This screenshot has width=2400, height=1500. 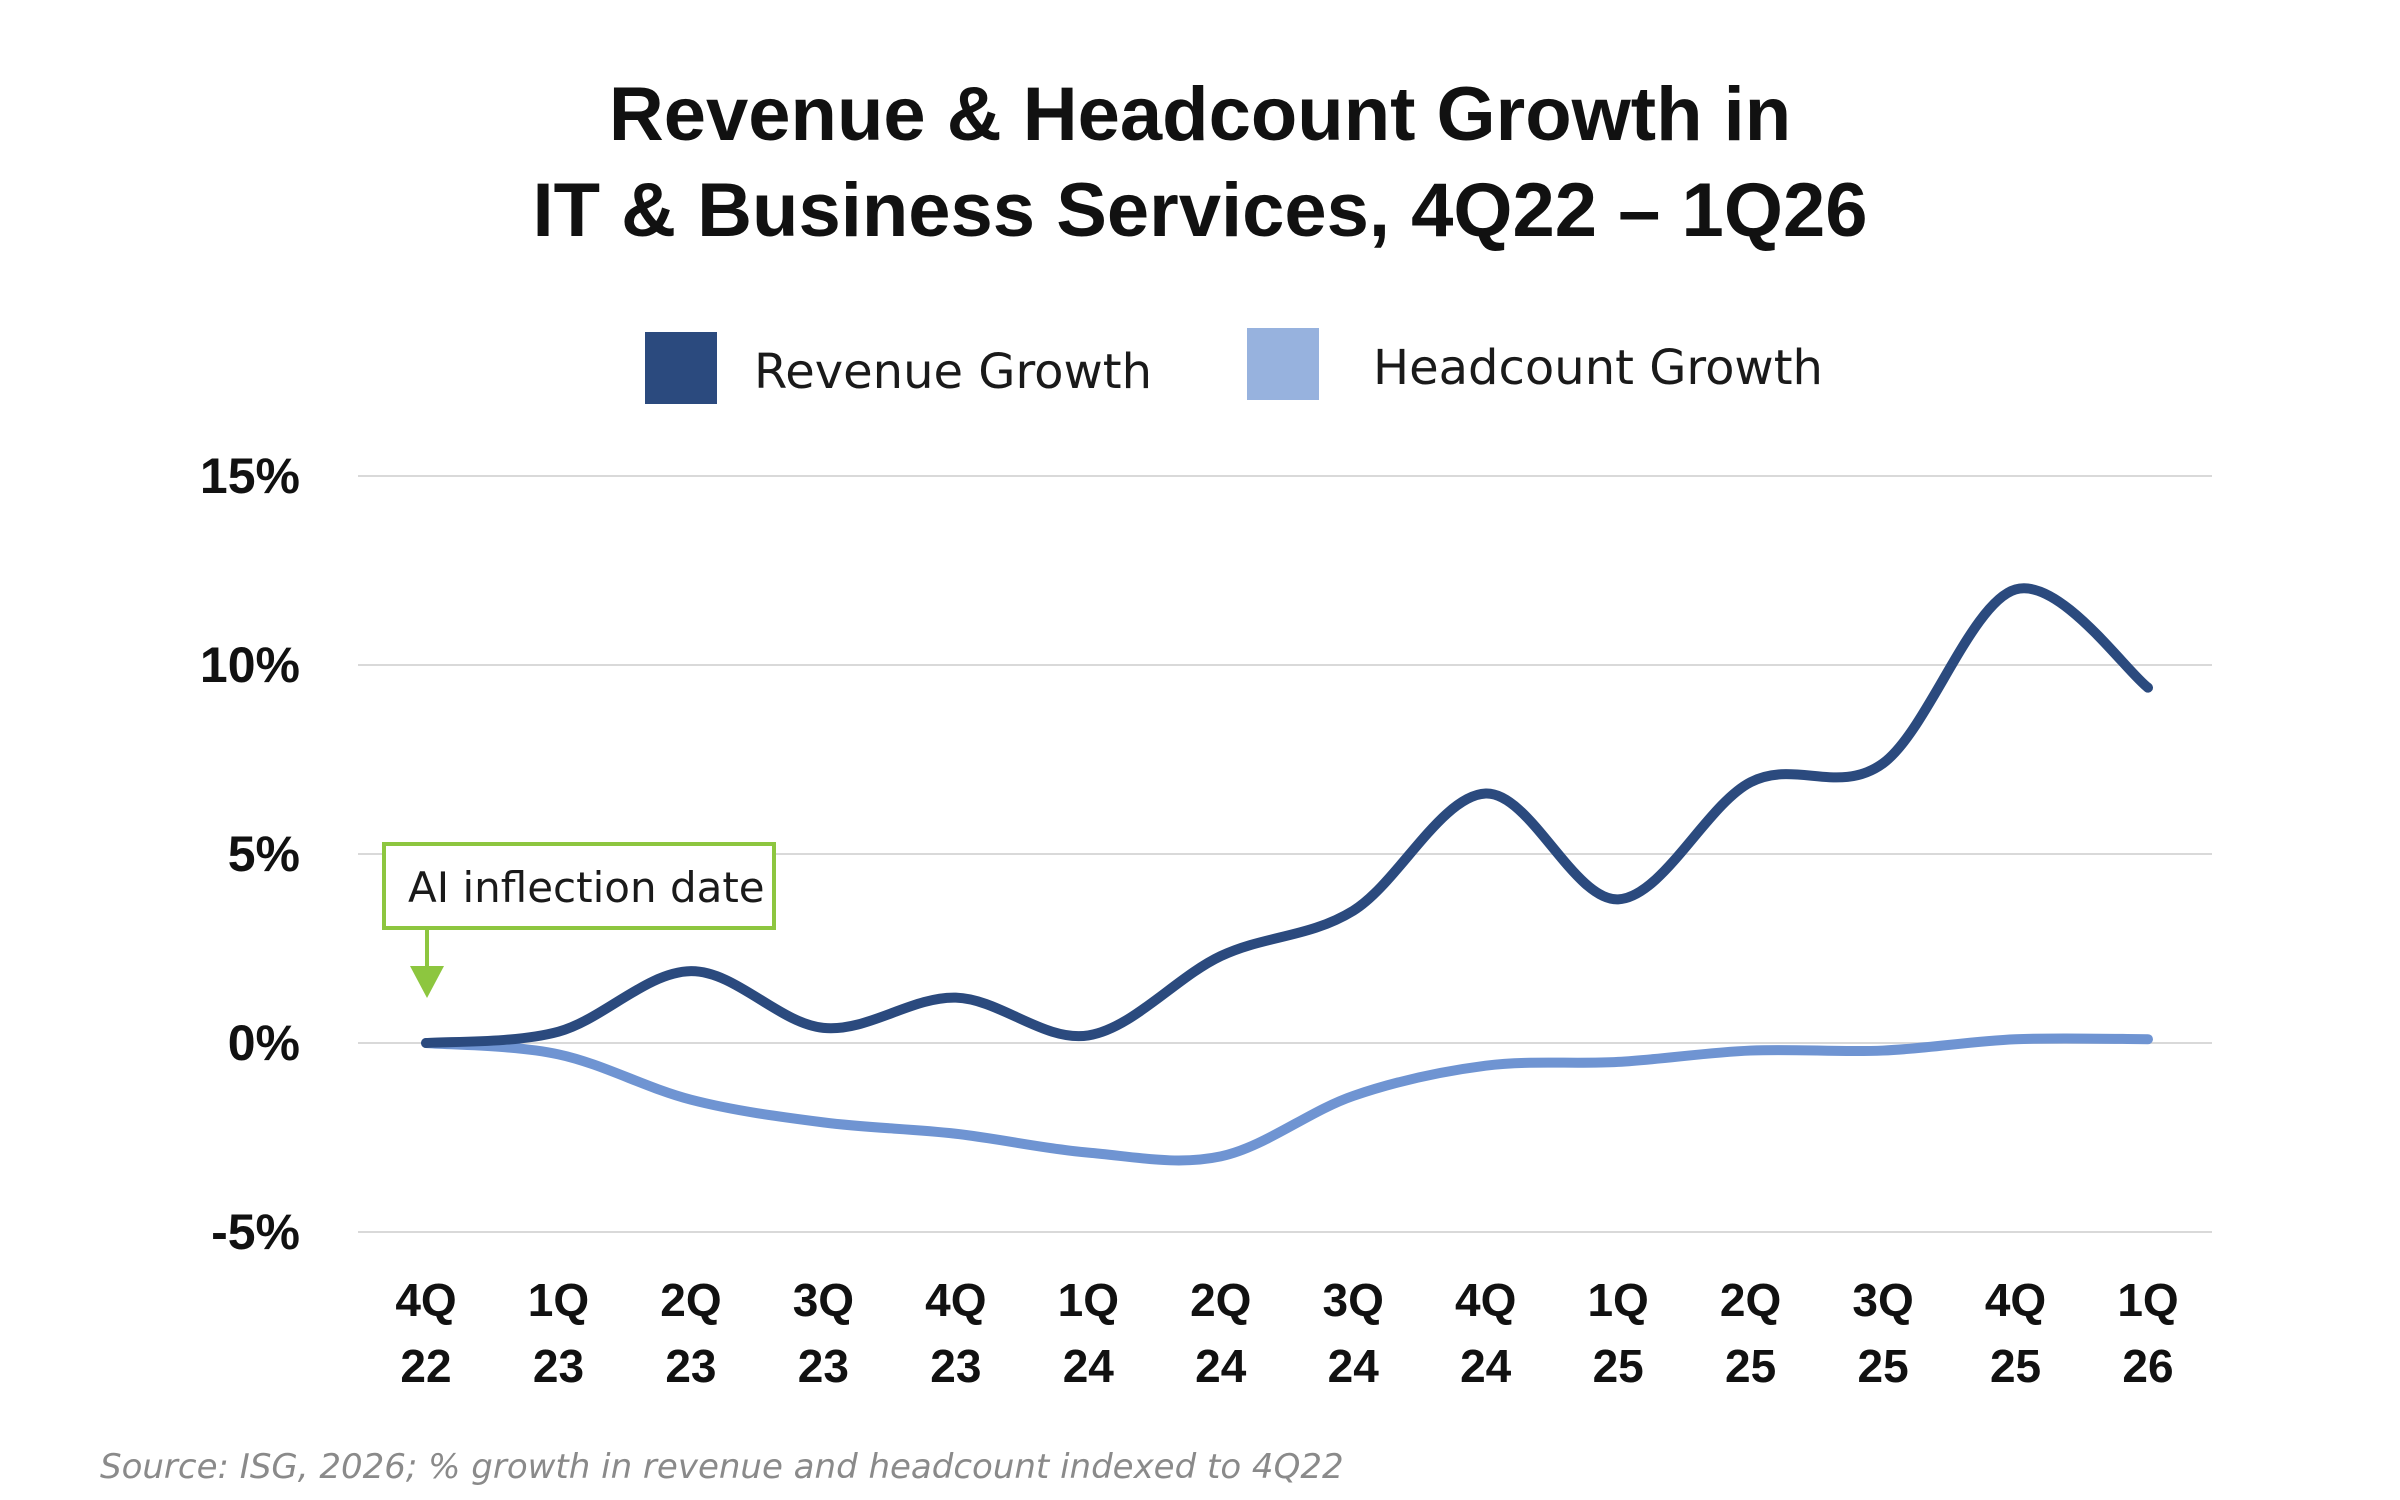 I want to click on legend-swatch-headcount, so click(x=1283, y=364).